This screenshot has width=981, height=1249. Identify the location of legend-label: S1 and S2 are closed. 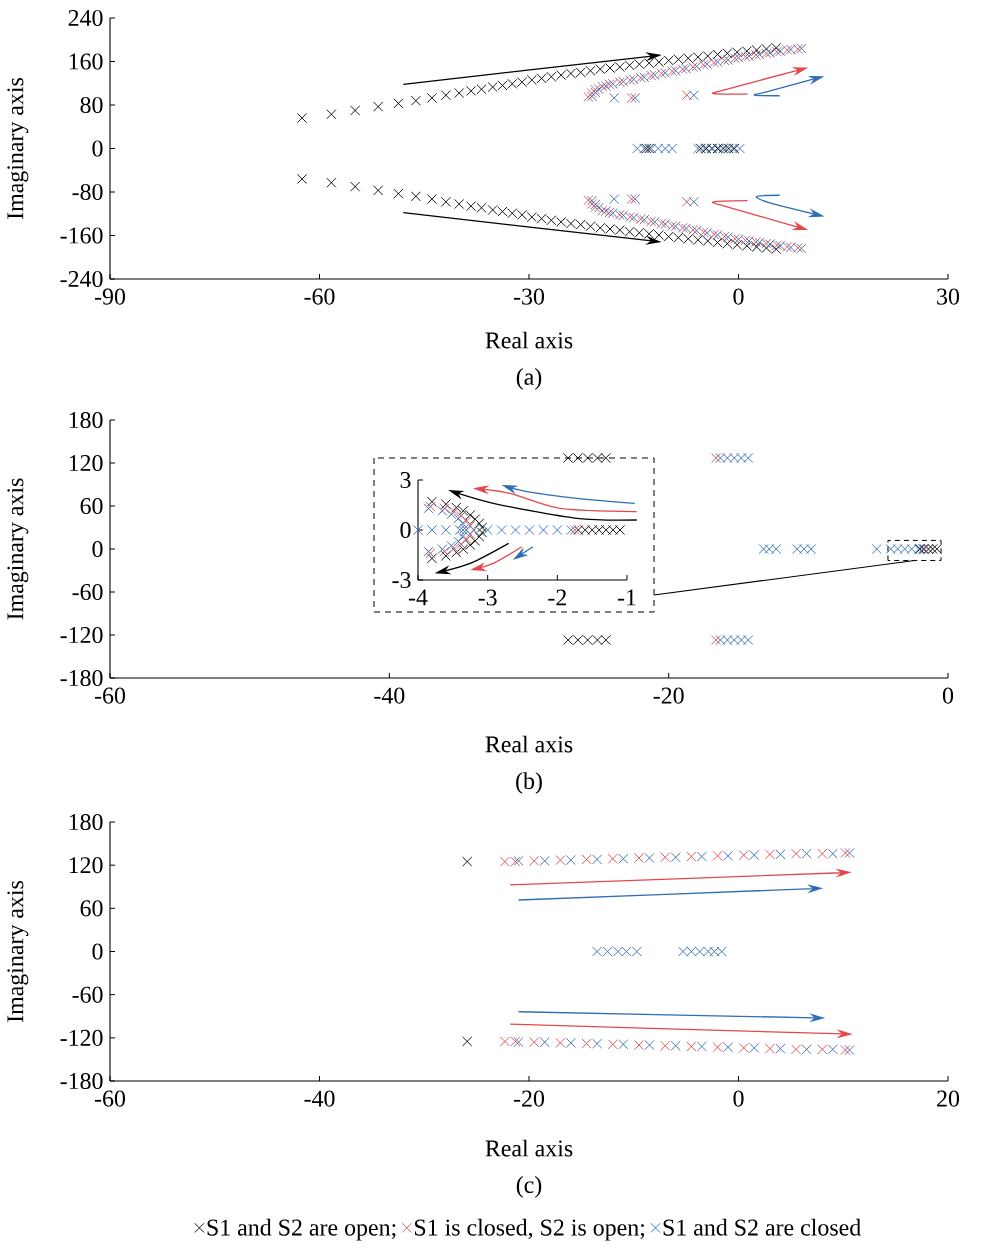
(762, 1227).